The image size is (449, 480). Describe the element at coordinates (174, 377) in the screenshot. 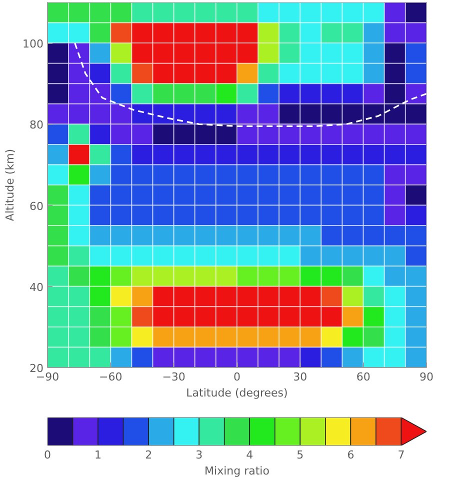

I see `x-tick-label: −30` at that location.